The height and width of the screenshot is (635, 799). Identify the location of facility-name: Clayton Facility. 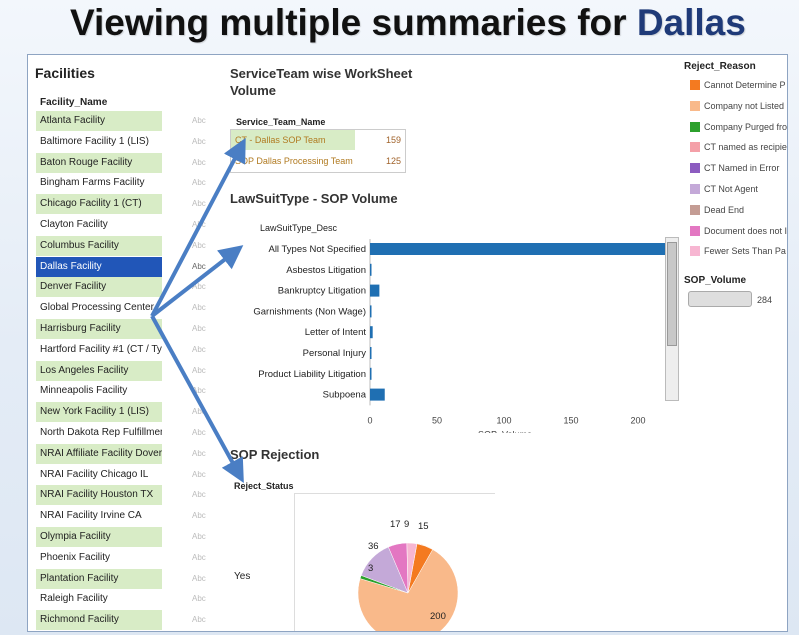
(99, 224).